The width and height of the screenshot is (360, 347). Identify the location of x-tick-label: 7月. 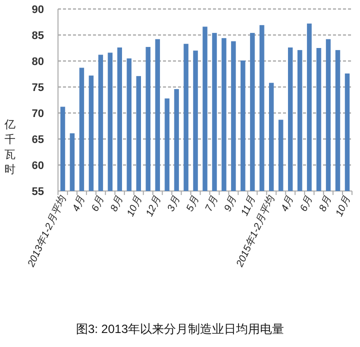
(212, 204).